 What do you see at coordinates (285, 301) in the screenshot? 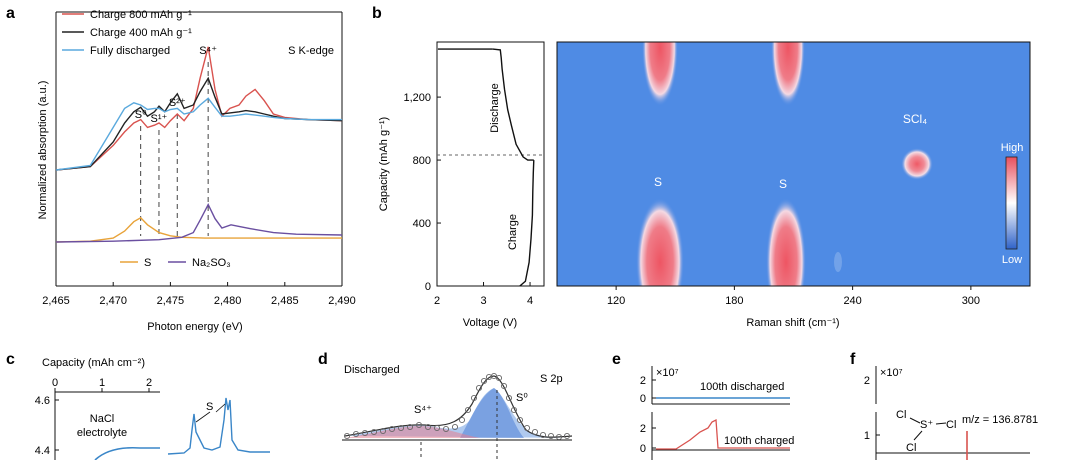
I see `panel-a-xtick-label: 2,485` at bounding box center [285, 301].